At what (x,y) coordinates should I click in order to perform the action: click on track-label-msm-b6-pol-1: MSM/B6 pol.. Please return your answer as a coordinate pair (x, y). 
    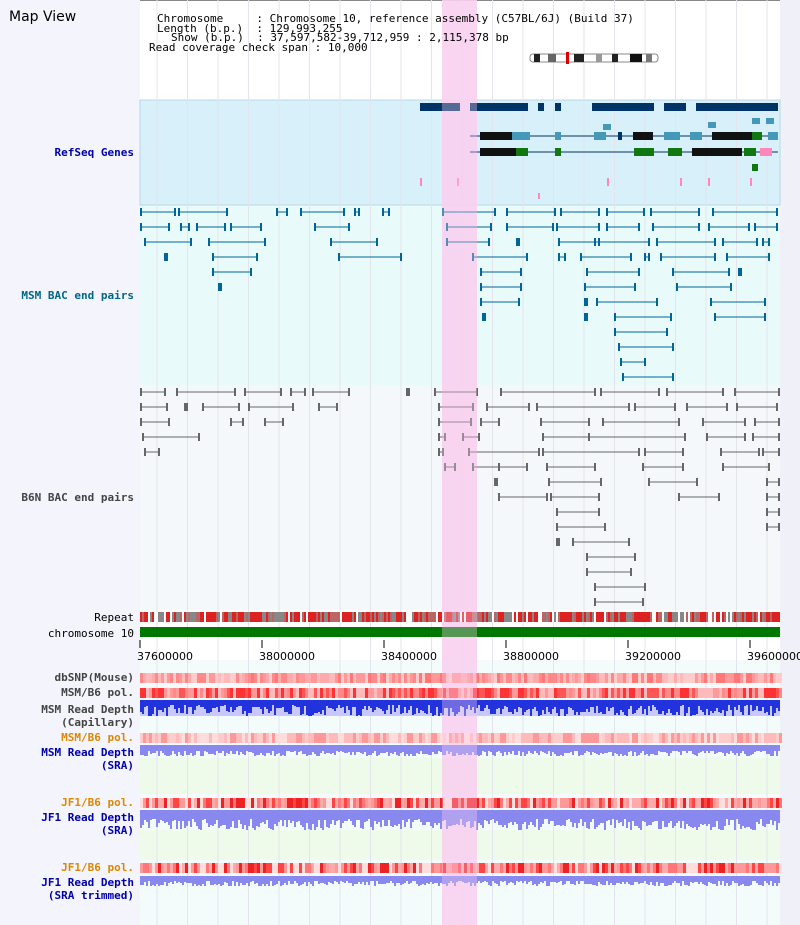
    Looking at the image, I should click on (97, 692).